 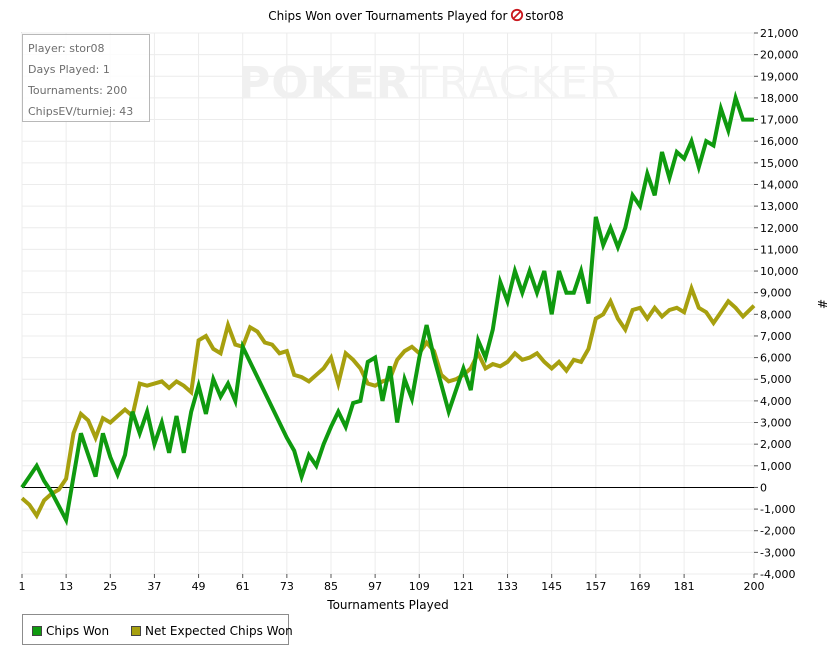 I want to click on legend-item-chips-won: Chips Won, so click(x=70, y=631).